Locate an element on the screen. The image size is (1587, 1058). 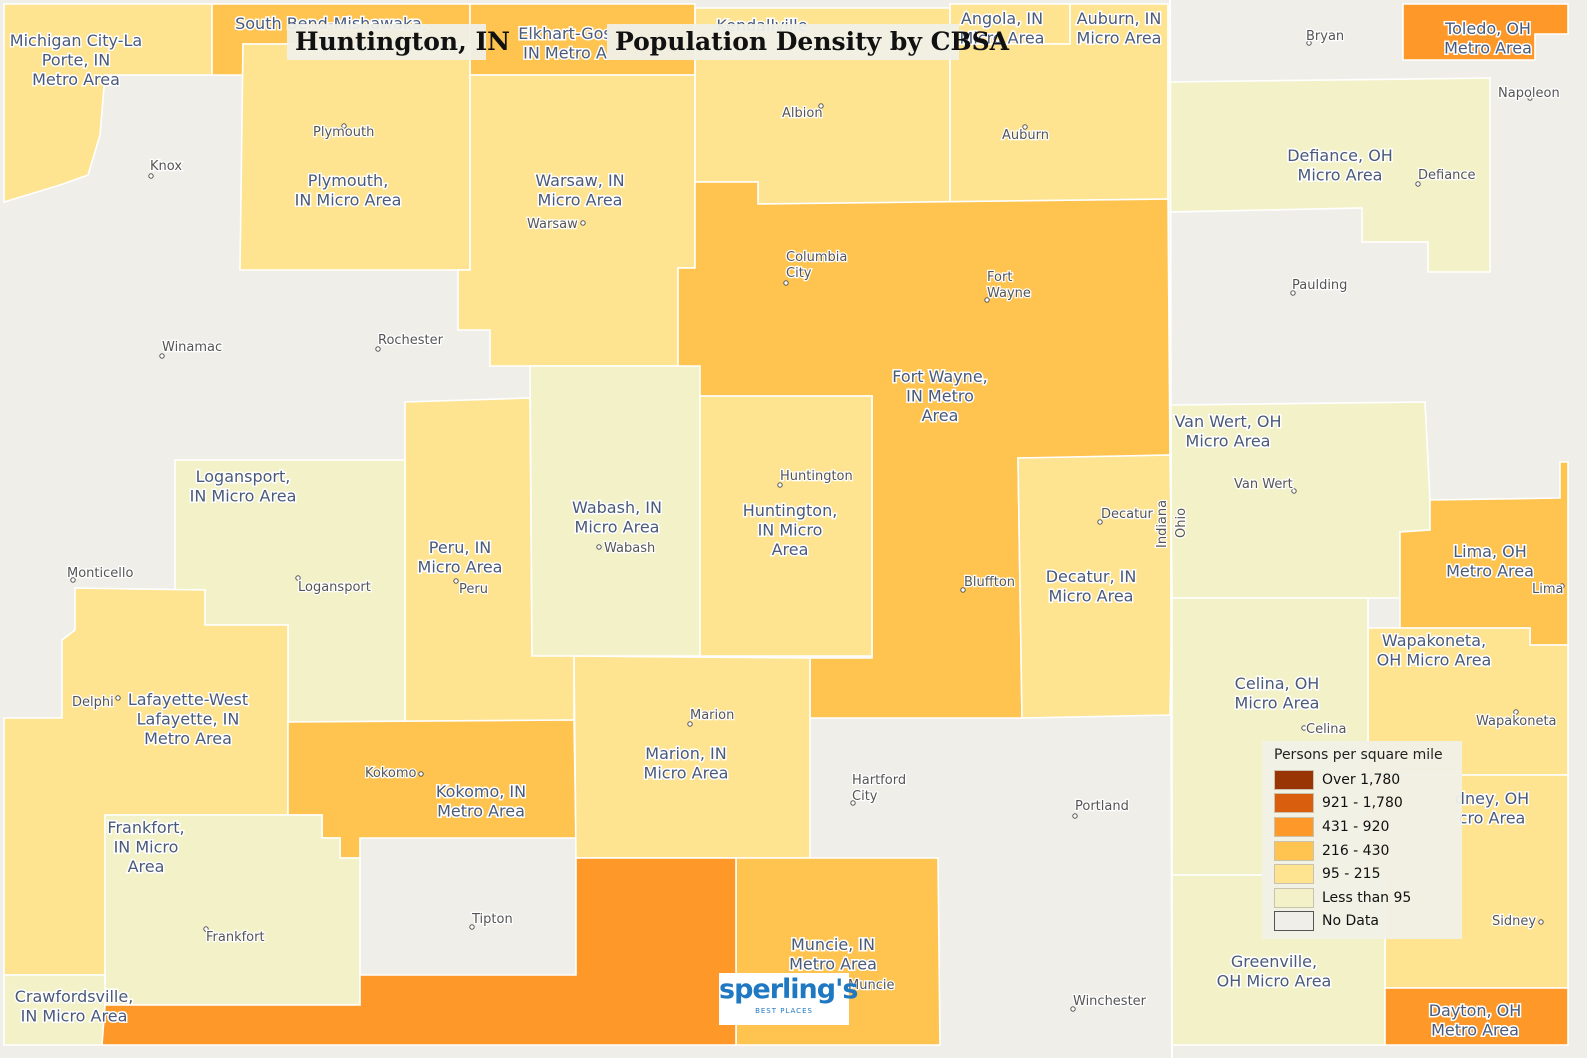
city-label-napoleon: Napoleon is located at coordinates (1529, 93).